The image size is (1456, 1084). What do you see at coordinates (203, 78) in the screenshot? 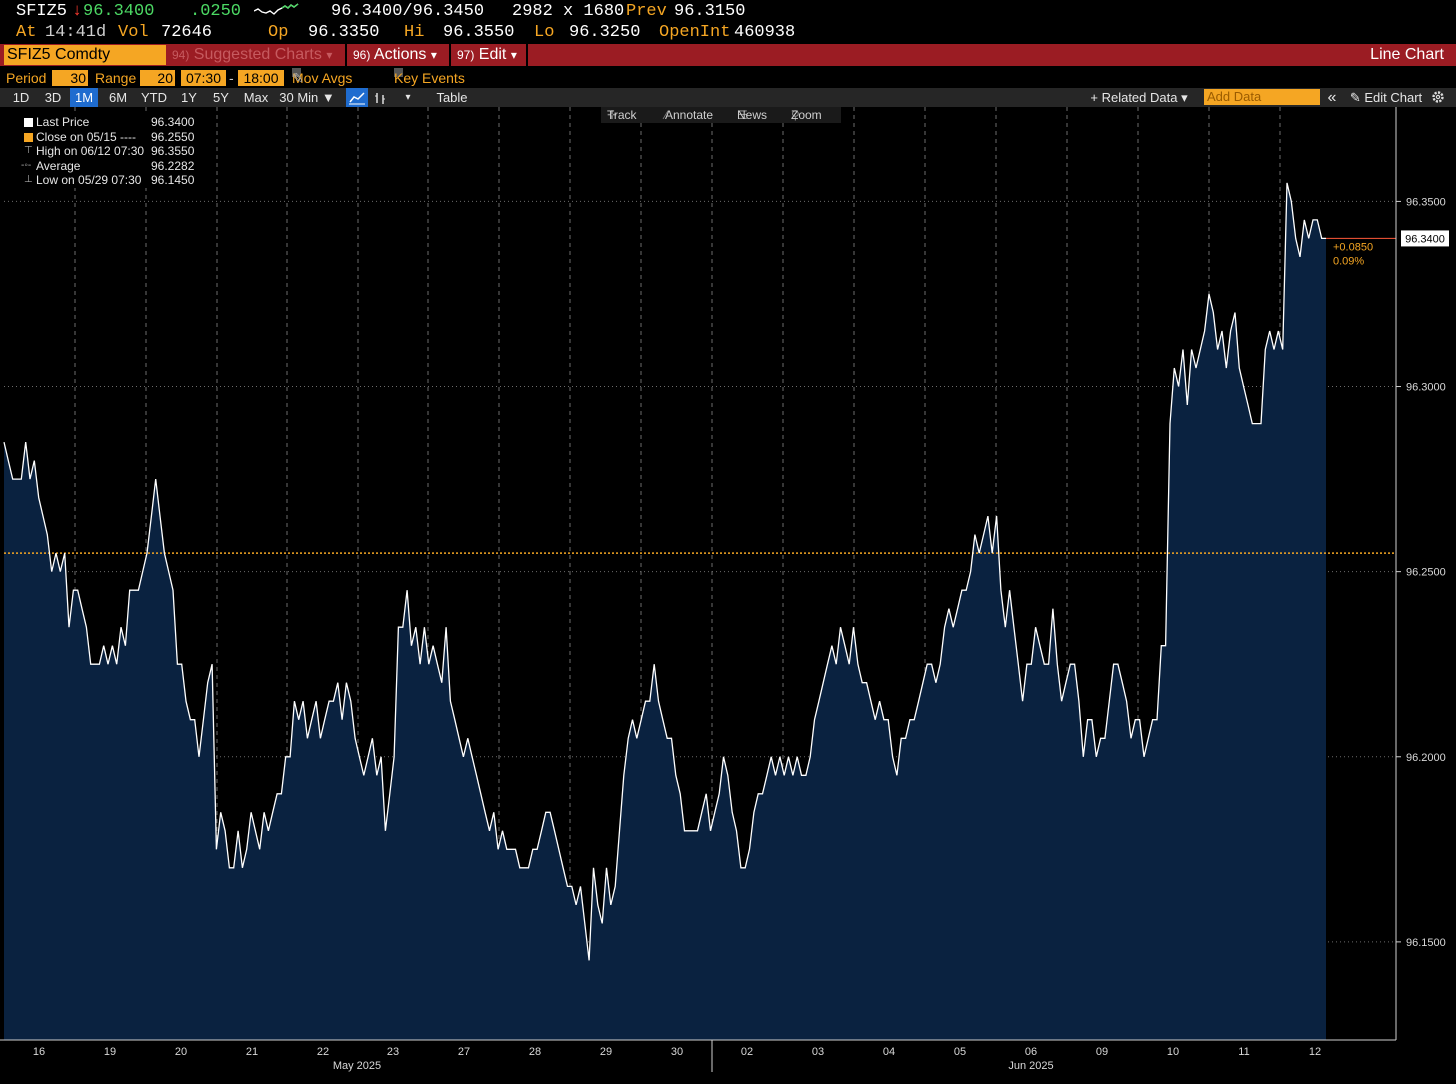
I see `start-time-field: 07:30` at bounding box center [203, 78].